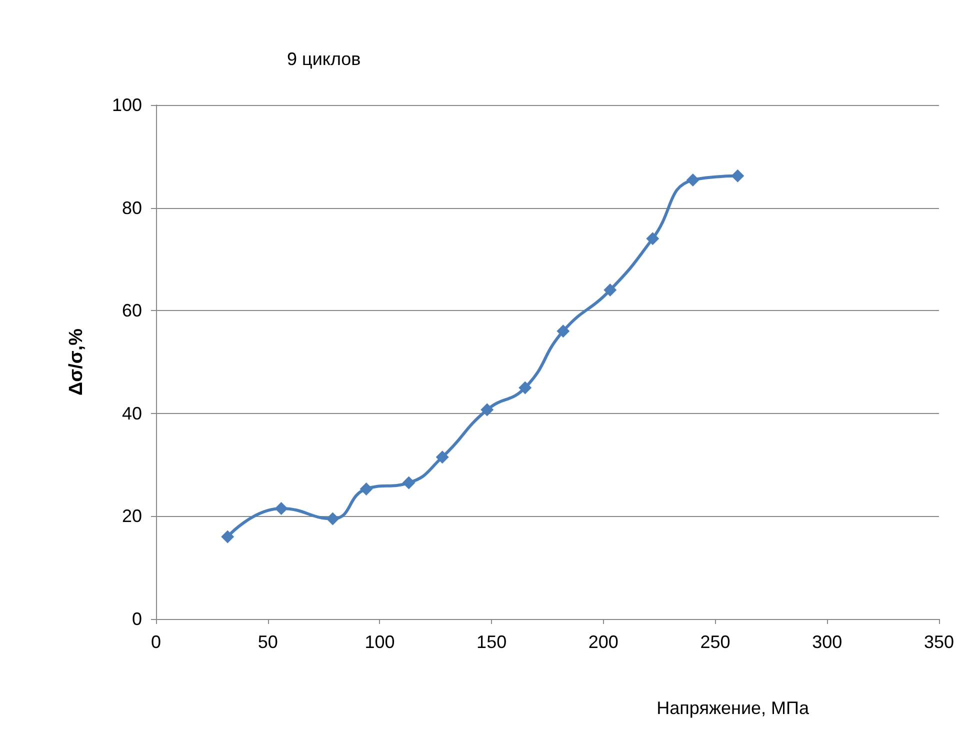 This screenshot has width=978, height=735. I want to click on y-tick-label: 0, so click(137, 619).